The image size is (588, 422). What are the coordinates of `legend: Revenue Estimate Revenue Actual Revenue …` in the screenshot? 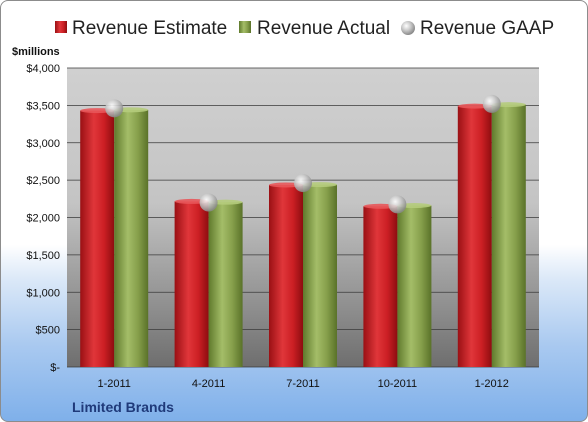 It's located at (304, 28).